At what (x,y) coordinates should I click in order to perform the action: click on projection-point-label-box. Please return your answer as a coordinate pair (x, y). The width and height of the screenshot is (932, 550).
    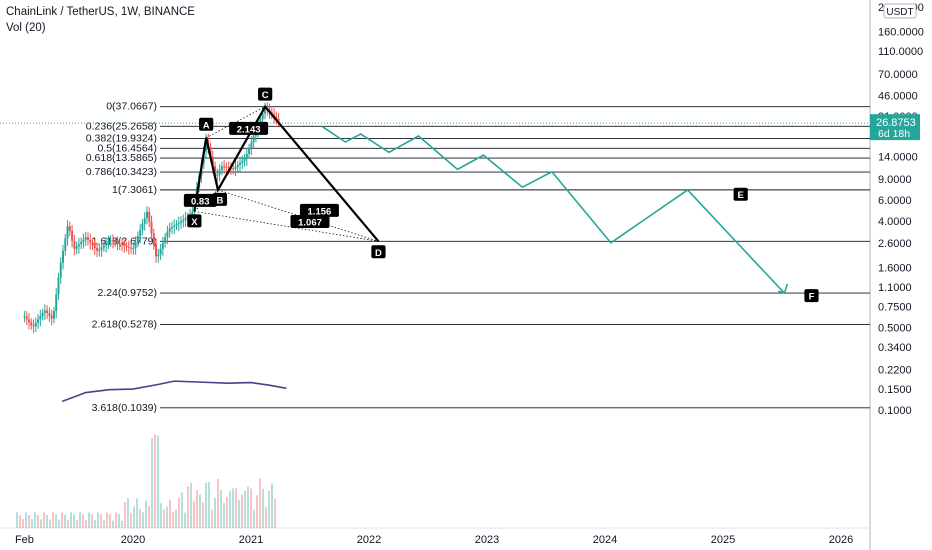
    Looking at the image, I should click on (740, 194).